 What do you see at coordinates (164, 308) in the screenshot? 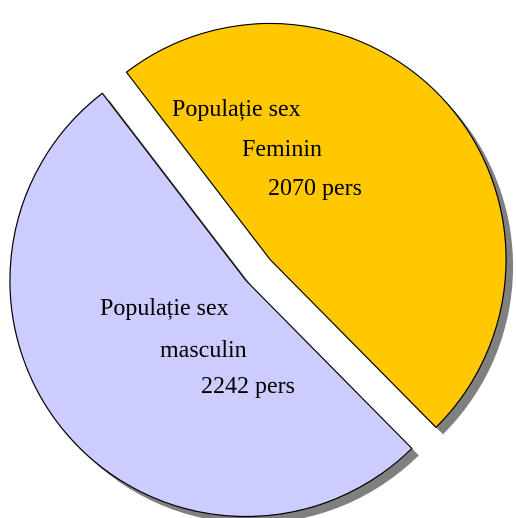
I see `slice-label-1-line-0: Populație sex` at bounding box center [164, 308].